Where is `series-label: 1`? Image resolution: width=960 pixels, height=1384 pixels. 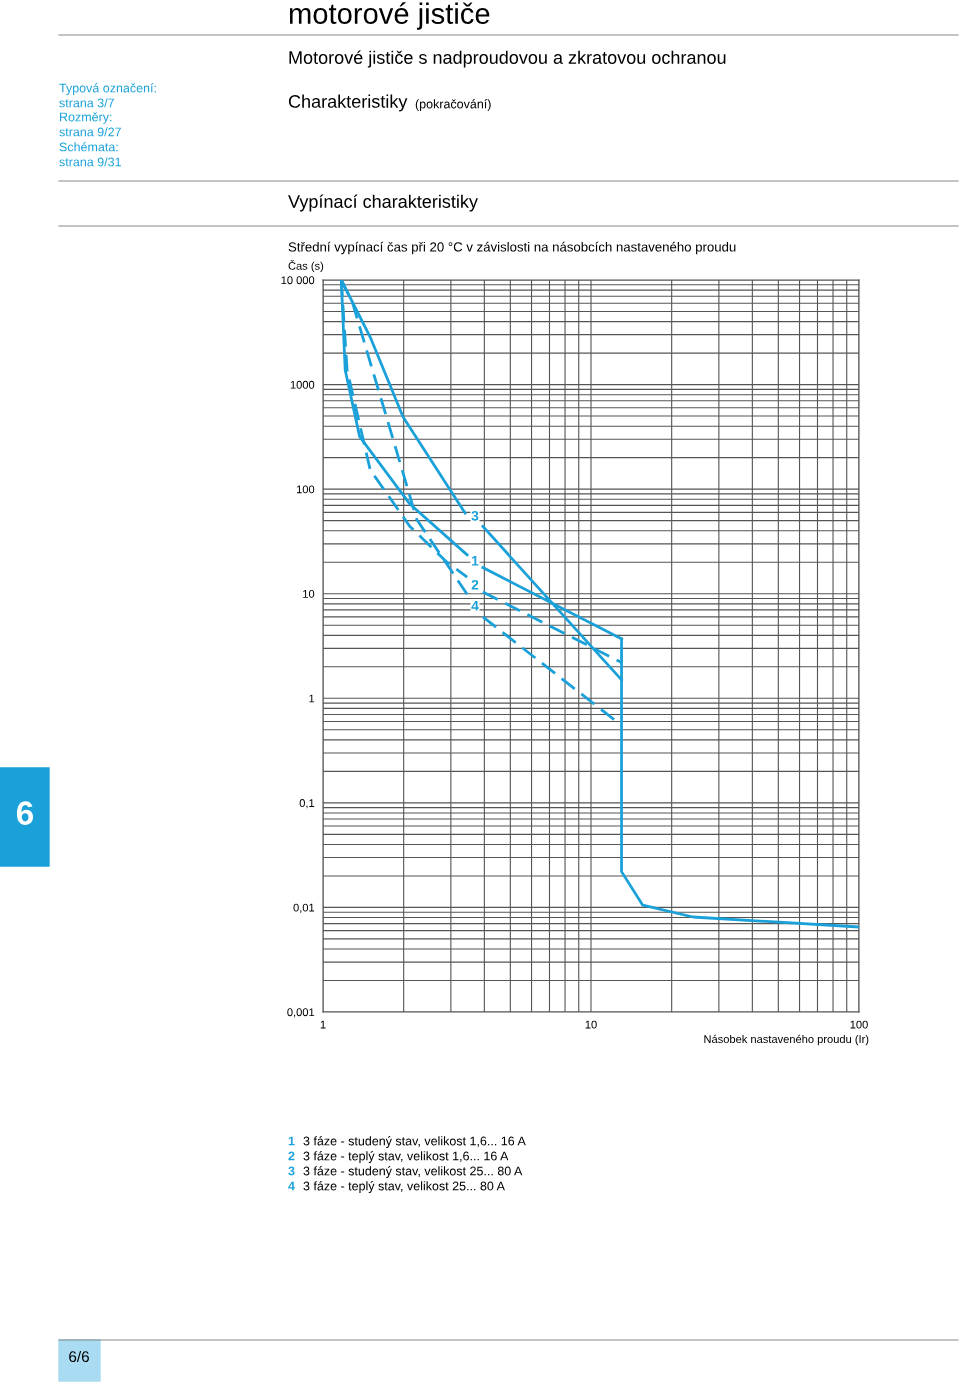 series-label: 1 is located at coordinates (475, 561).